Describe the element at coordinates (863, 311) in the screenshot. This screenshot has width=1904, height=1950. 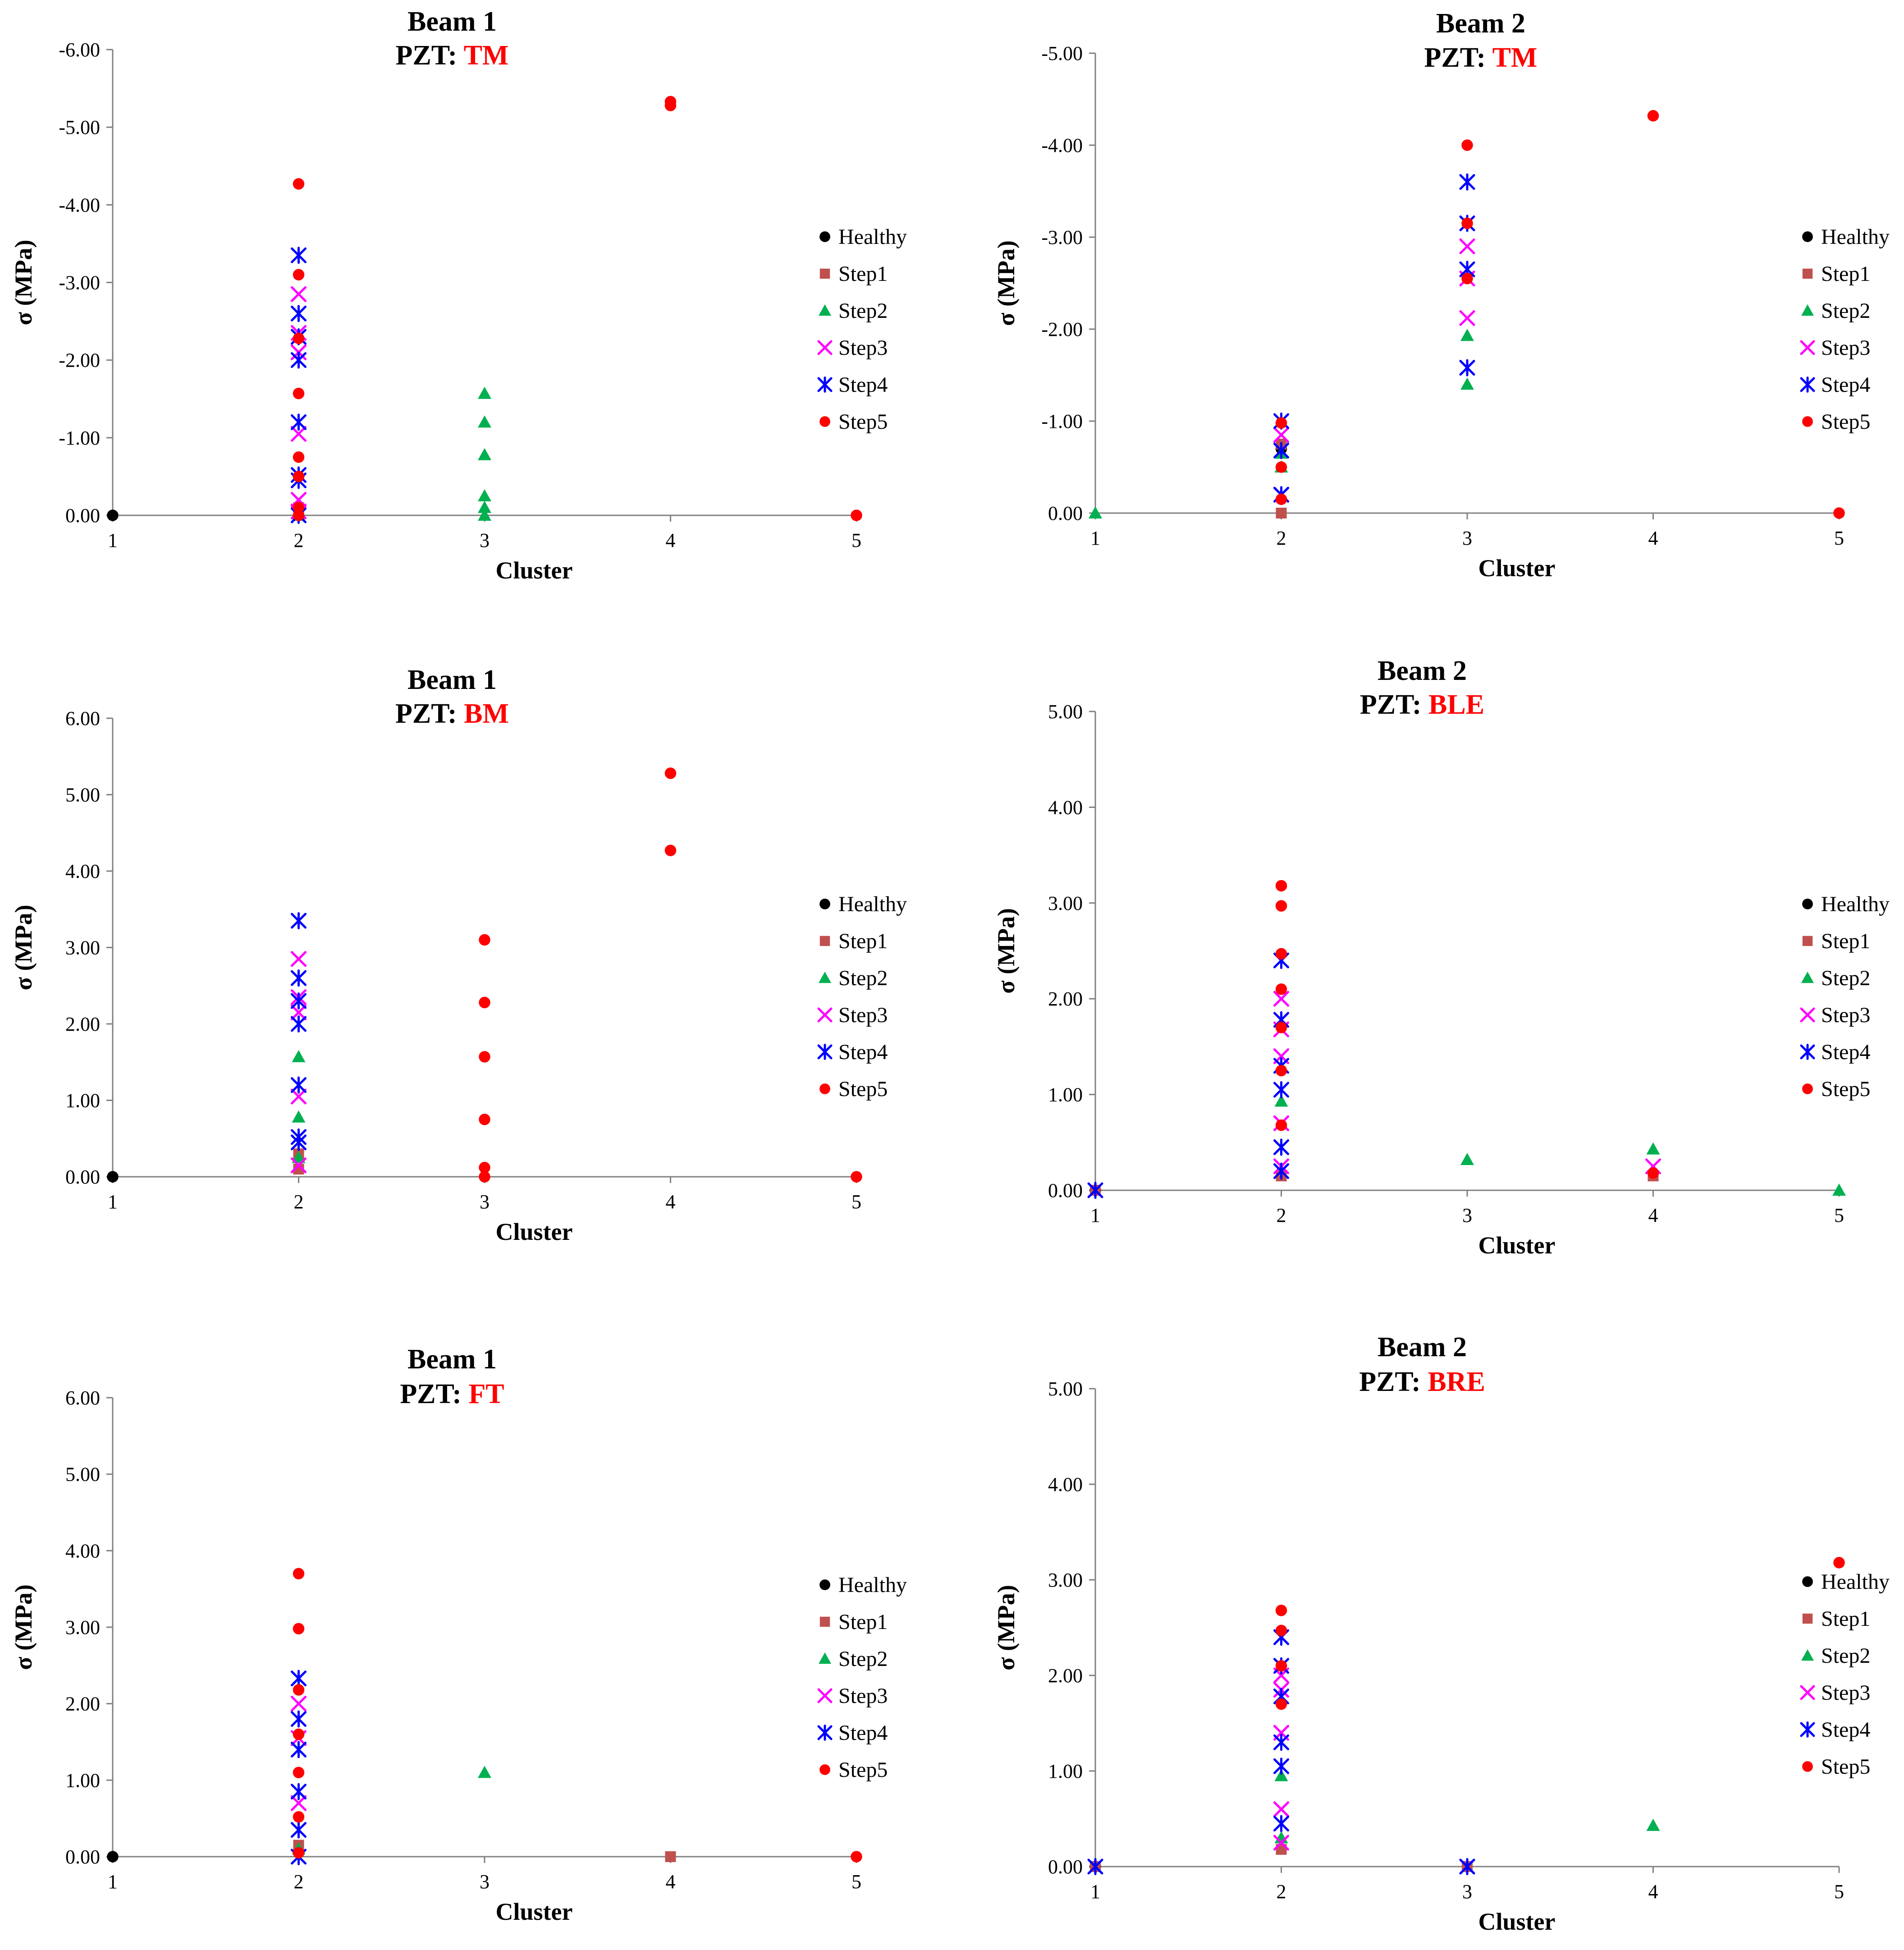
I see `legend-label-step2: Step2` at that location.